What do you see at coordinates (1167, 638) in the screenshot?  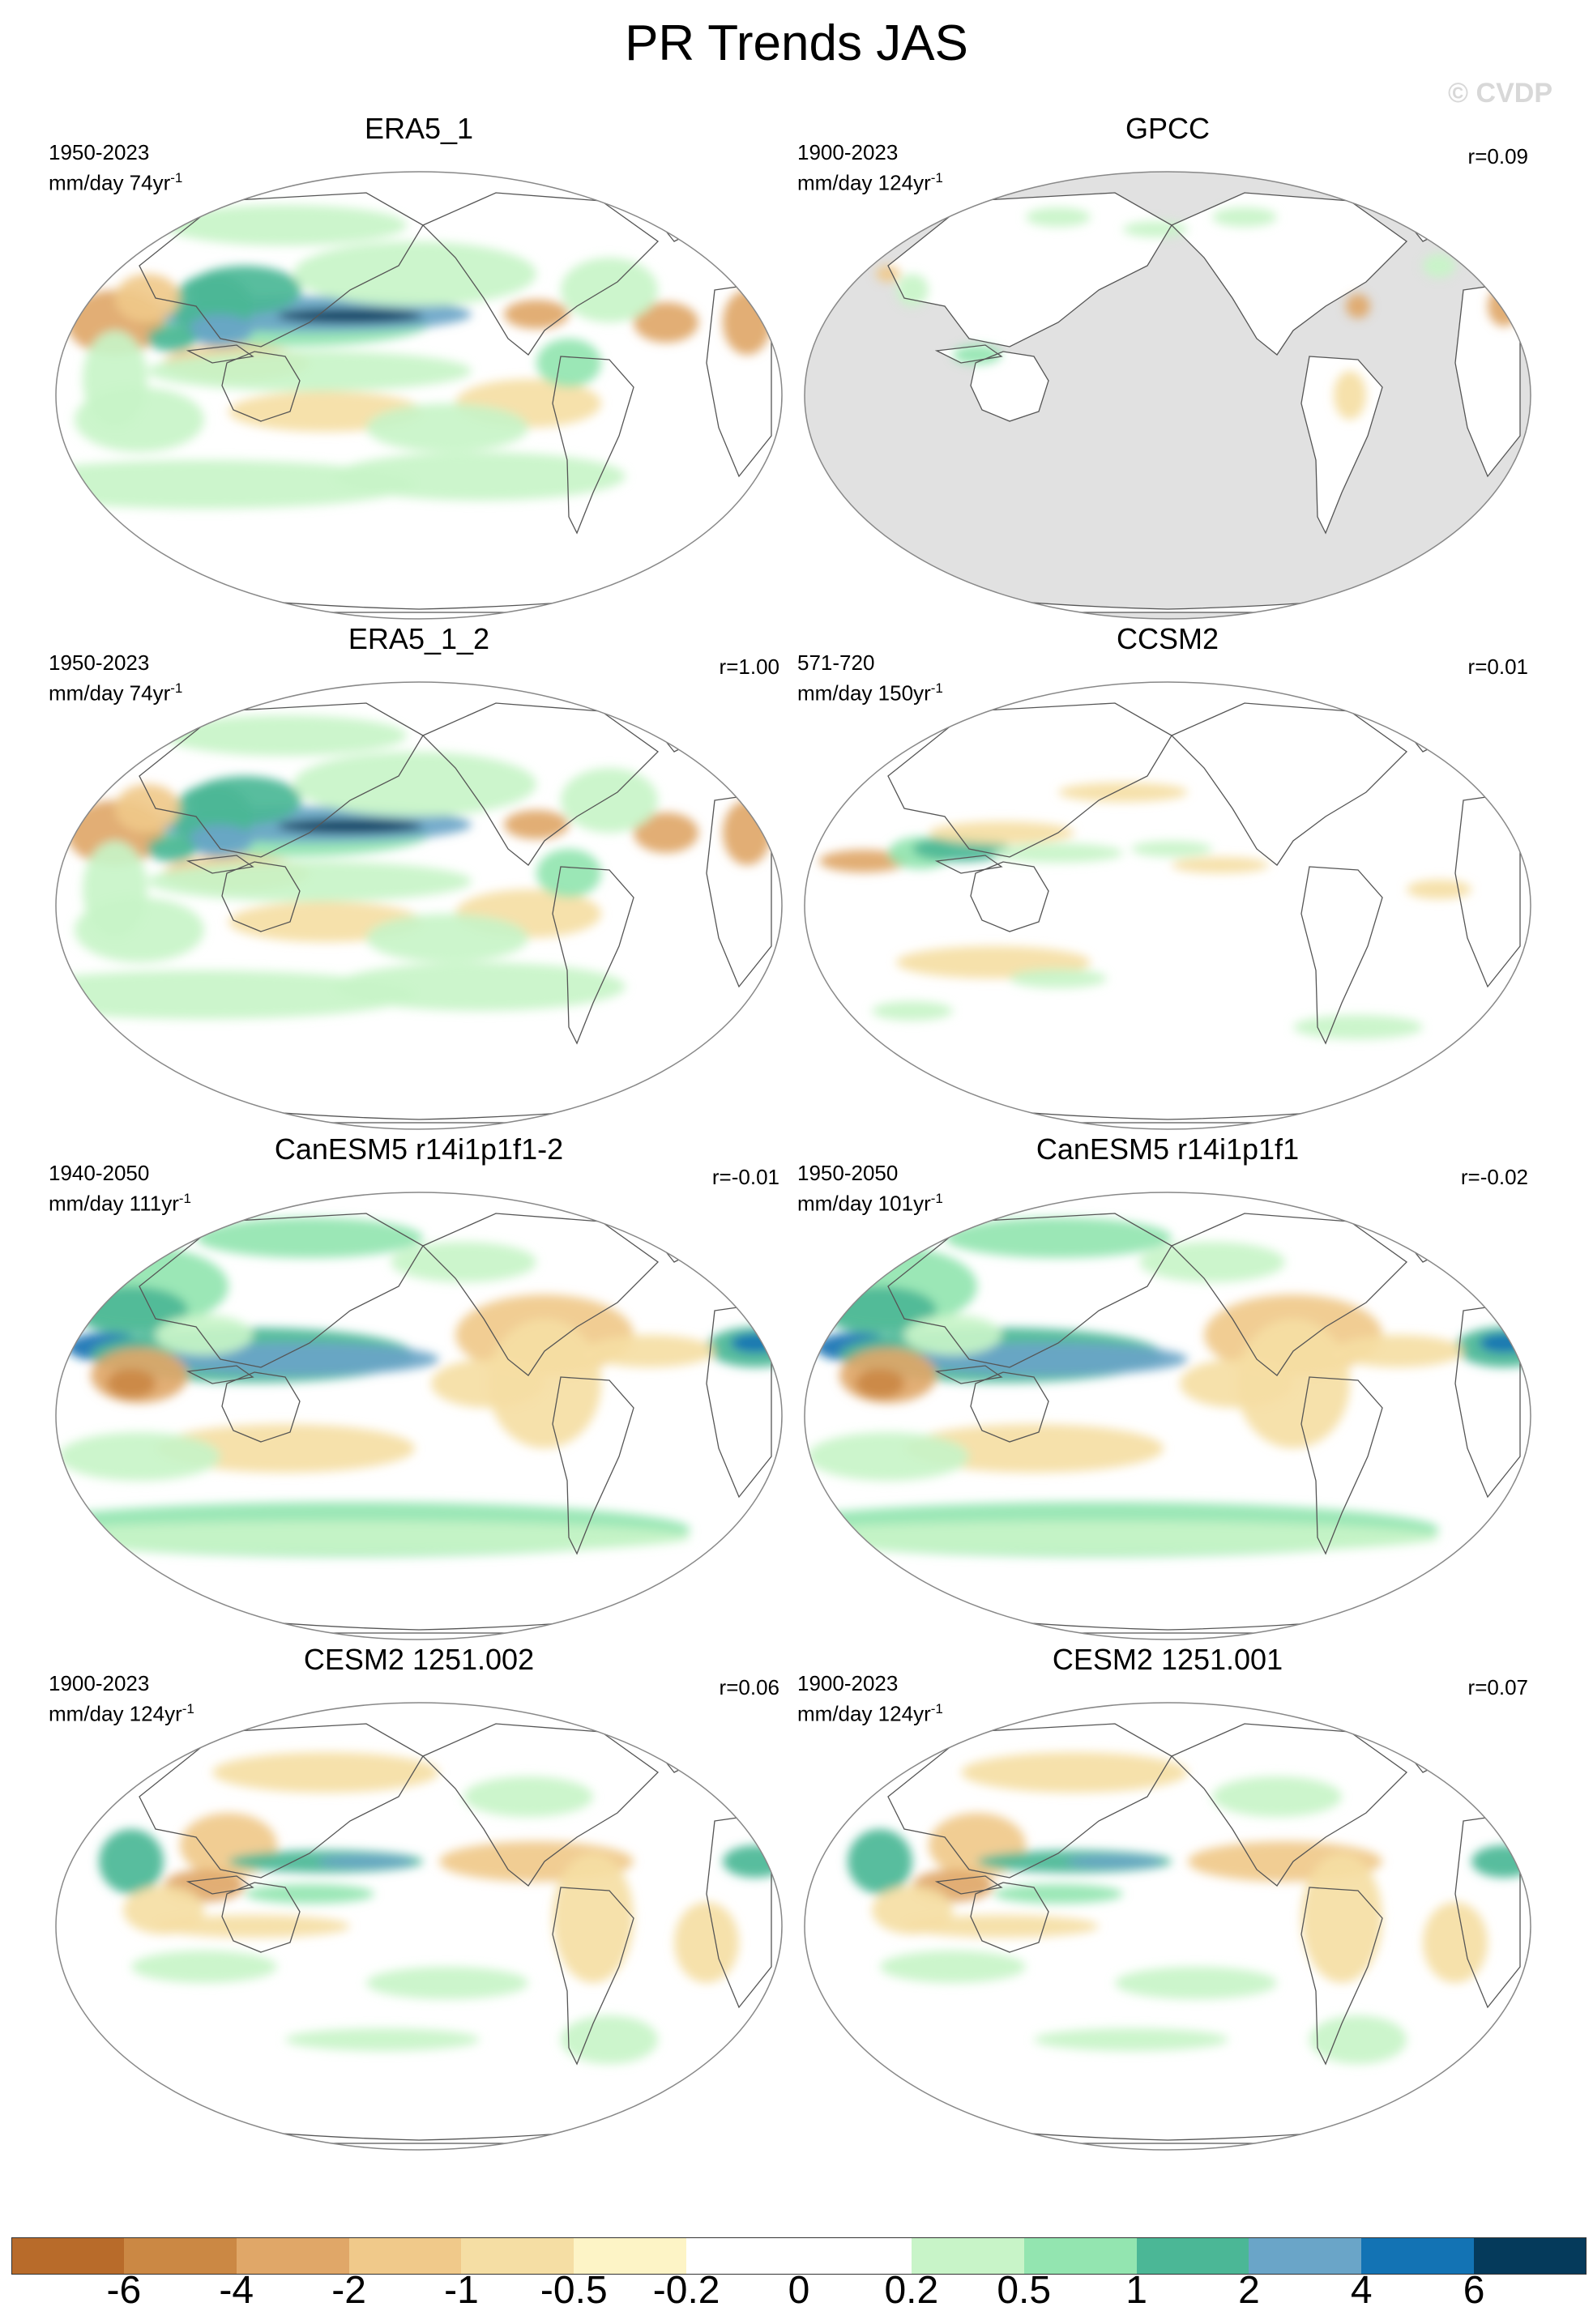 I see `panel-title: CCSM2` at bounding box center [1167, 638].